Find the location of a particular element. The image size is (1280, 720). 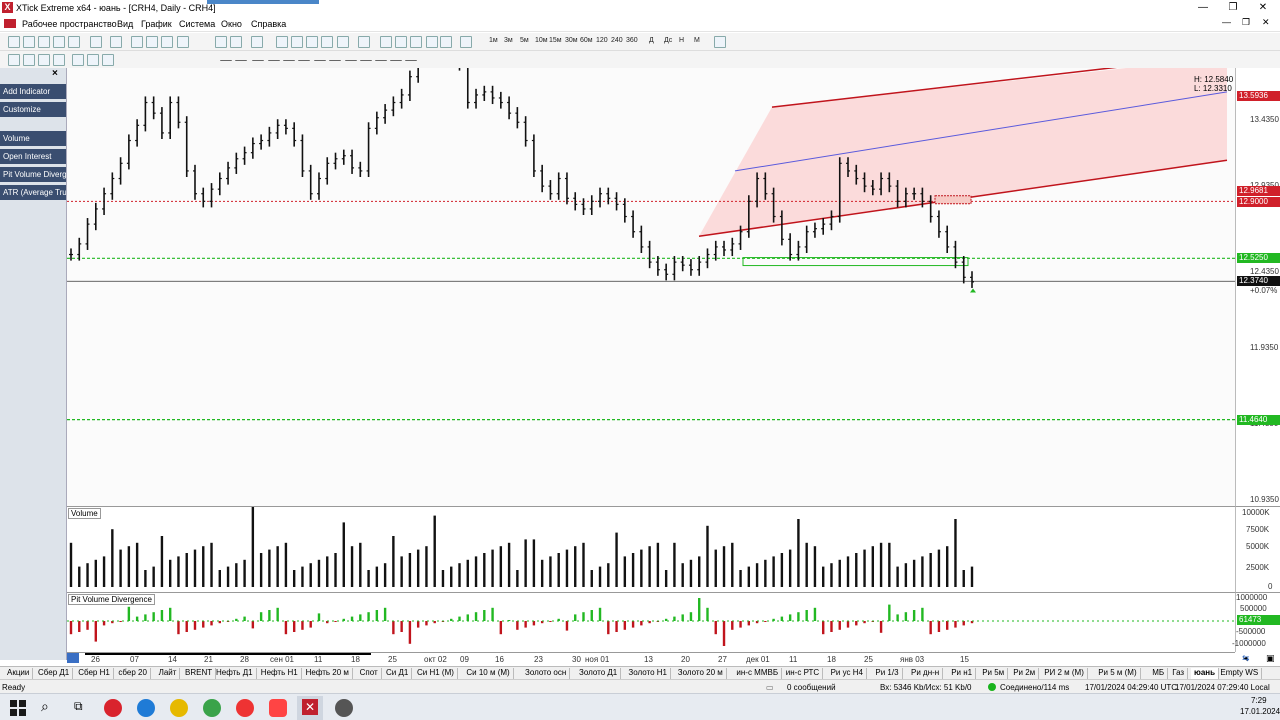

compare-icon is located at coordinates (78, 60).